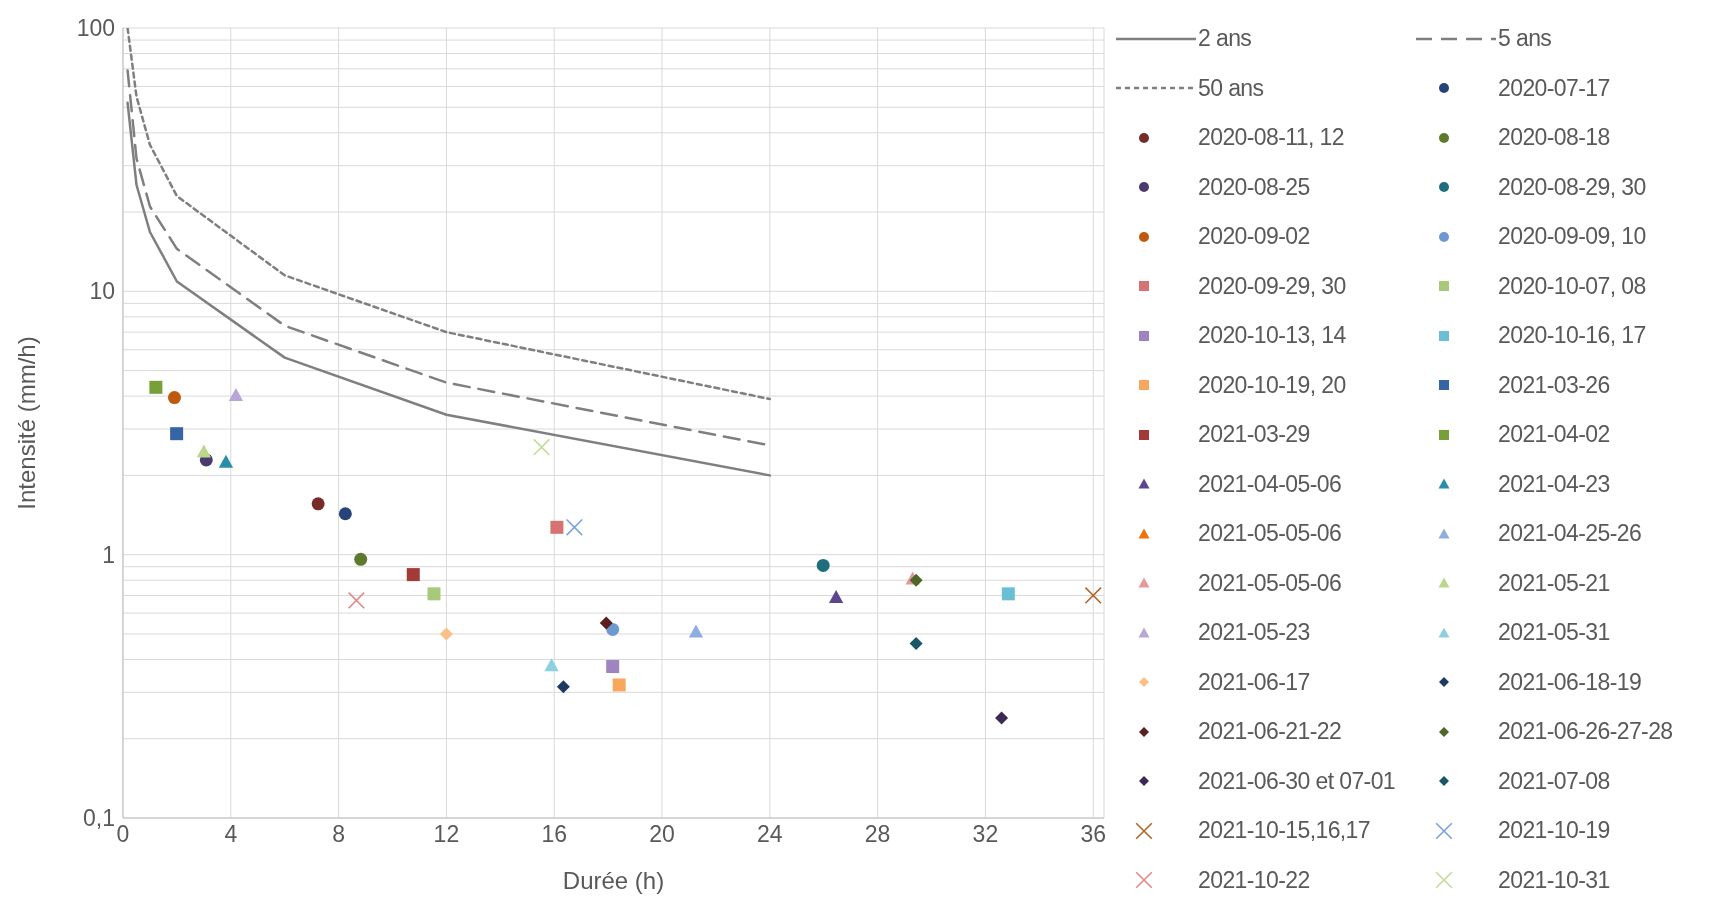 The width and height of the screenshot is (1736, 913). What do you see at coordinates (1254, 187) in the screenshot?
I see `legend-label: 2020-08-25` at bounding box center [1254, 187].